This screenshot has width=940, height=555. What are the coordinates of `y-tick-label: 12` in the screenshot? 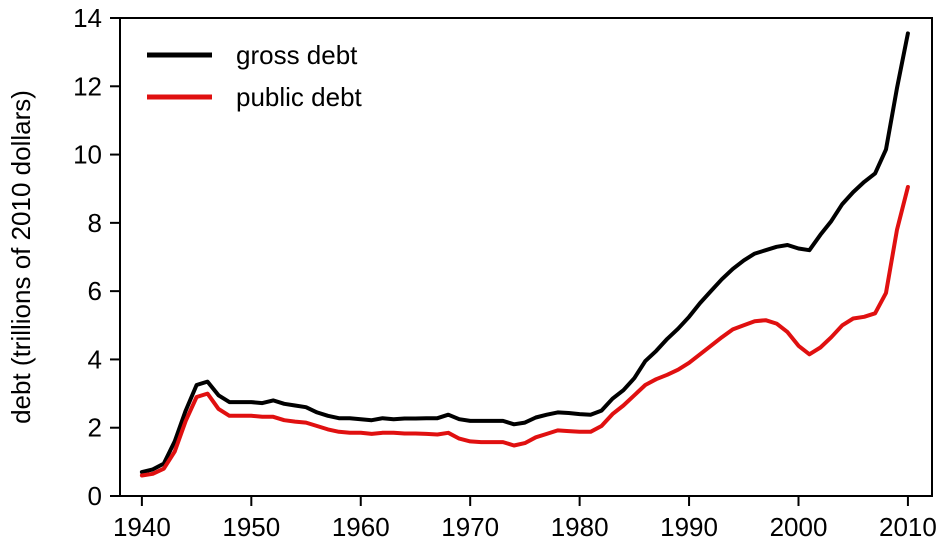 It's located at (87, 86).